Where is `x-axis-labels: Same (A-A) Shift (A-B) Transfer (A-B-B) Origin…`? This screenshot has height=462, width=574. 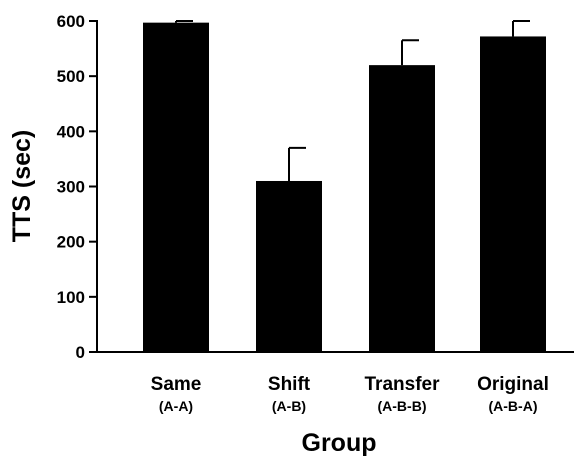
x-axis-labels: Same (A-A) Shift (A-B) Transfer (A-B-B) Origin… is located at coordinates (350, 394).